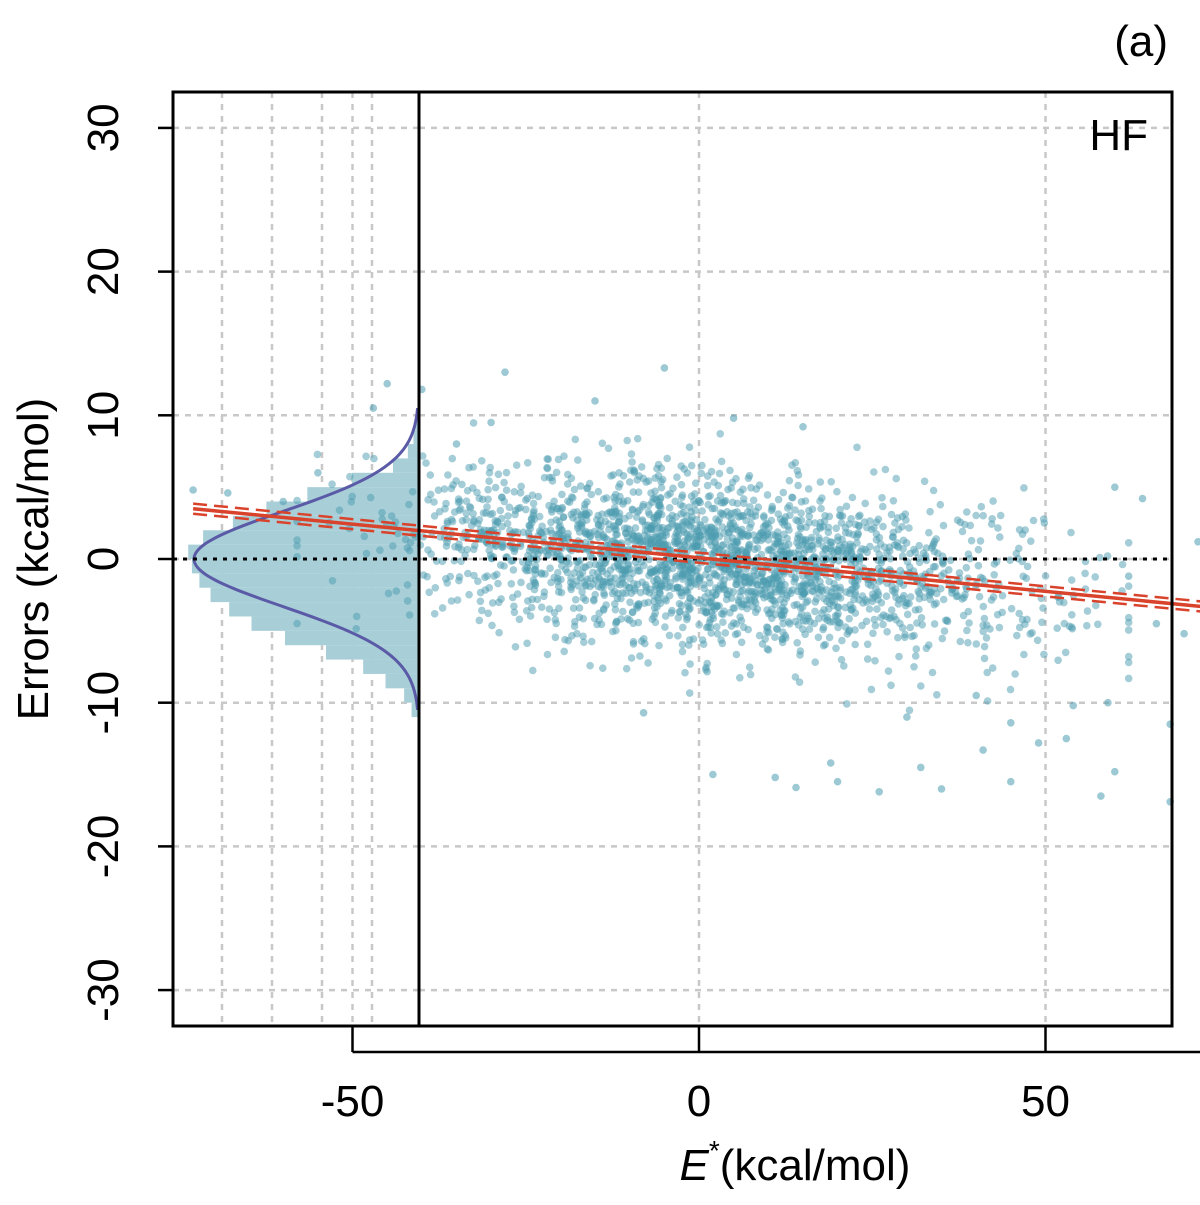 The width and height of the screenshot is (1200, 1205). I want to click on x-tick-label: 50, so click(1045, 1101).